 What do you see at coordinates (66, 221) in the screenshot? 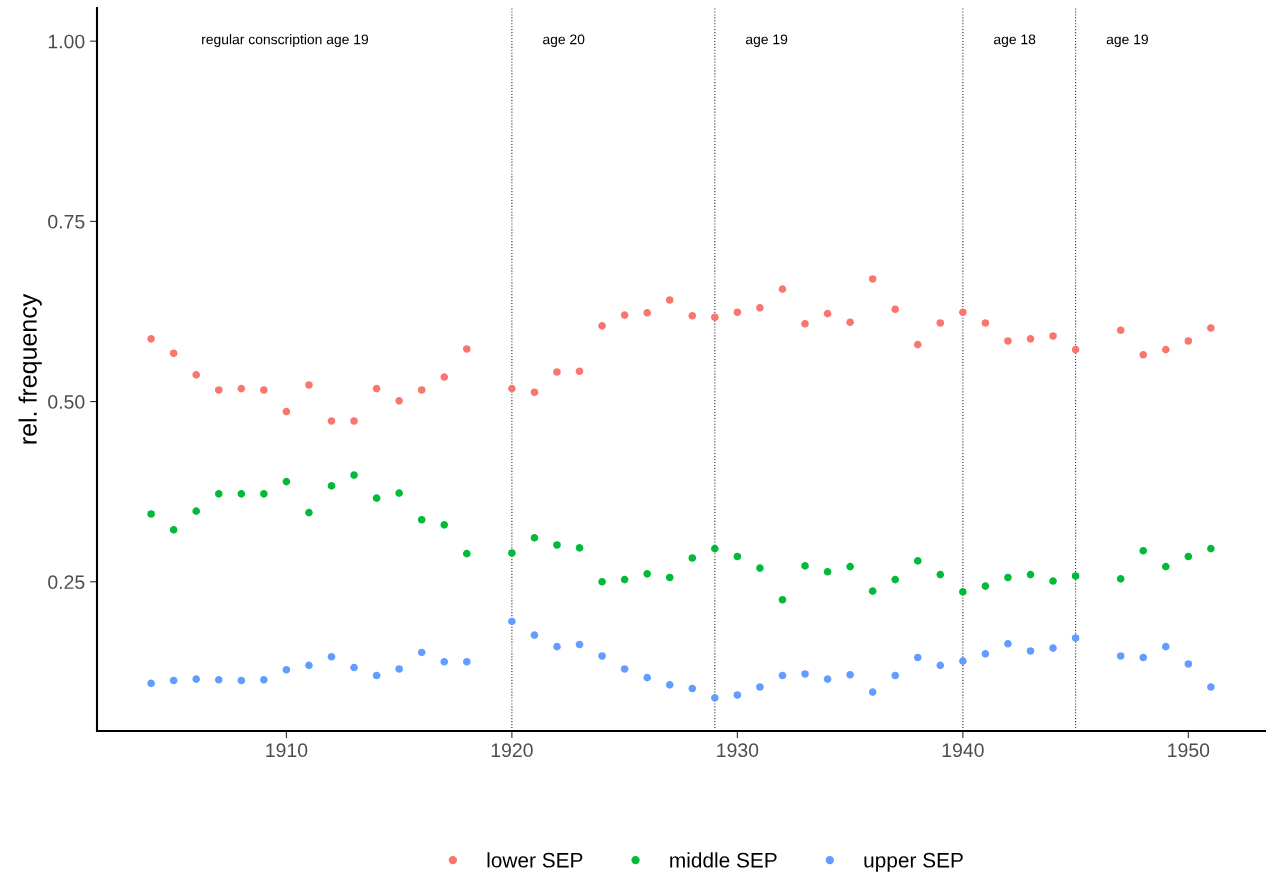
I see `y-tick-label: 0.75` at bounding box center [66, 221].